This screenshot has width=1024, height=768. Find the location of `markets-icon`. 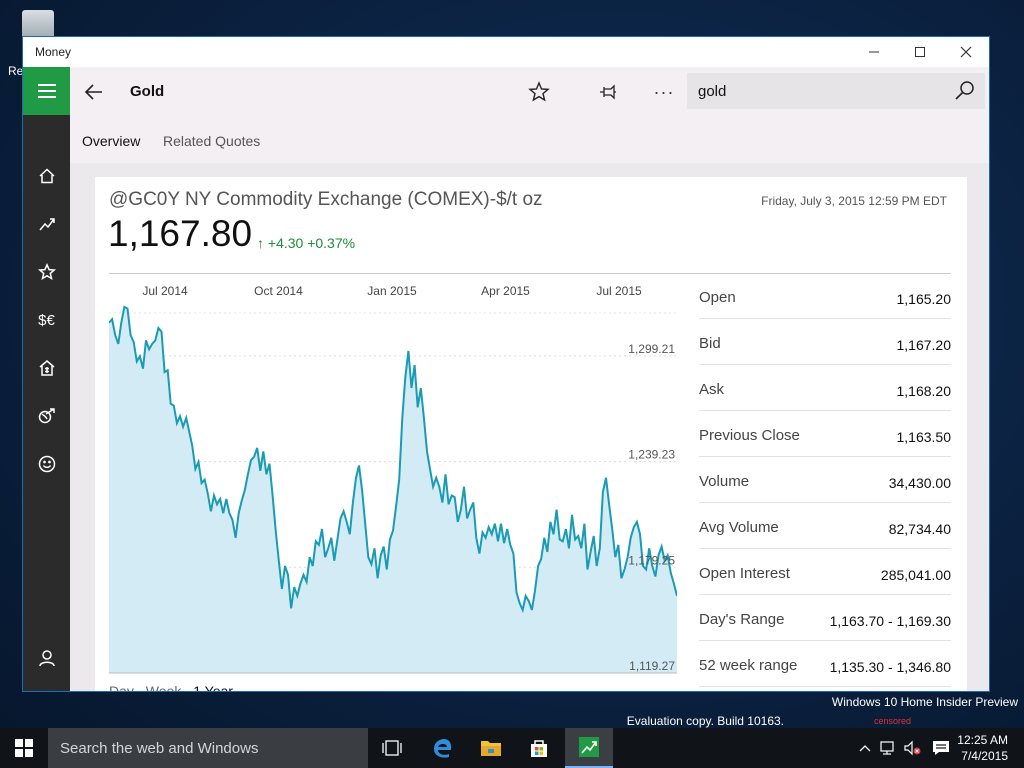

markets-icon is located at coordinates (46, 224).